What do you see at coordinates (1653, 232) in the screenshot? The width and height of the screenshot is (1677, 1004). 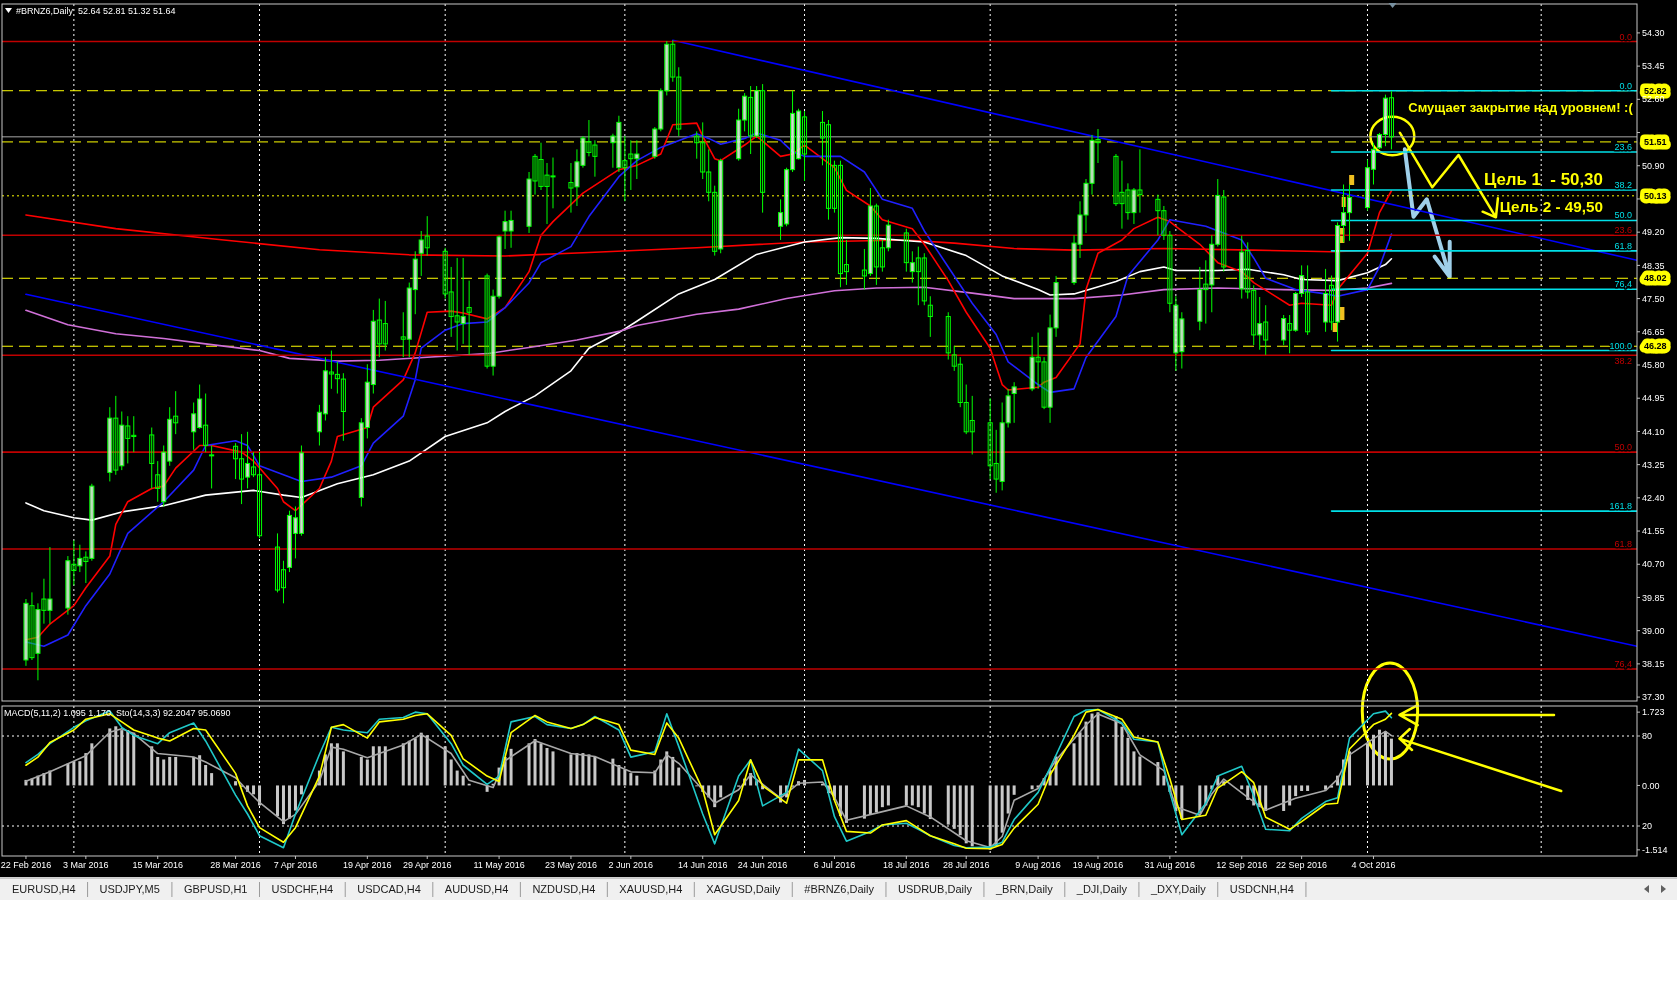 I see `y-tick-label: 49.20` at bounding box center [1653, 232].